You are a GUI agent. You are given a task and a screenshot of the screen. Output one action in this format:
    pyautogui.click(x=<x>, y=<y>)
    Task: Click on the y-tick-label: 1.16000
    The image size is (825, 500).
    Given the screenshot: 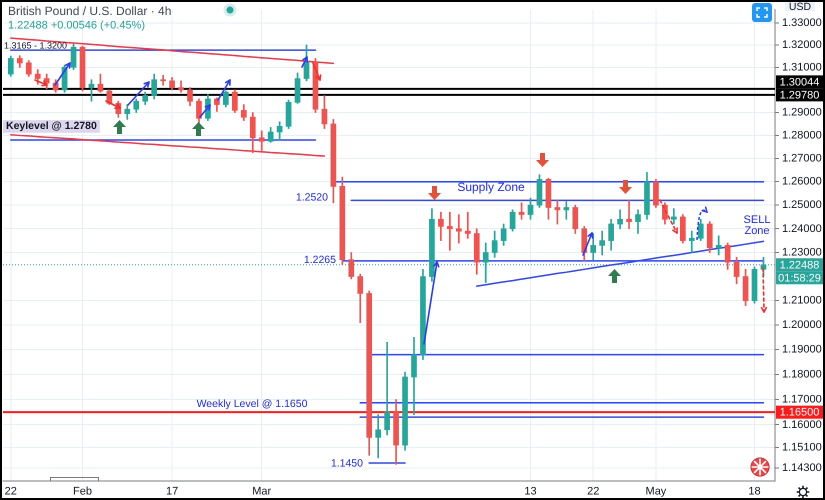 What is the action you would take?
    pyautogui.click(x=802, y=424)
    